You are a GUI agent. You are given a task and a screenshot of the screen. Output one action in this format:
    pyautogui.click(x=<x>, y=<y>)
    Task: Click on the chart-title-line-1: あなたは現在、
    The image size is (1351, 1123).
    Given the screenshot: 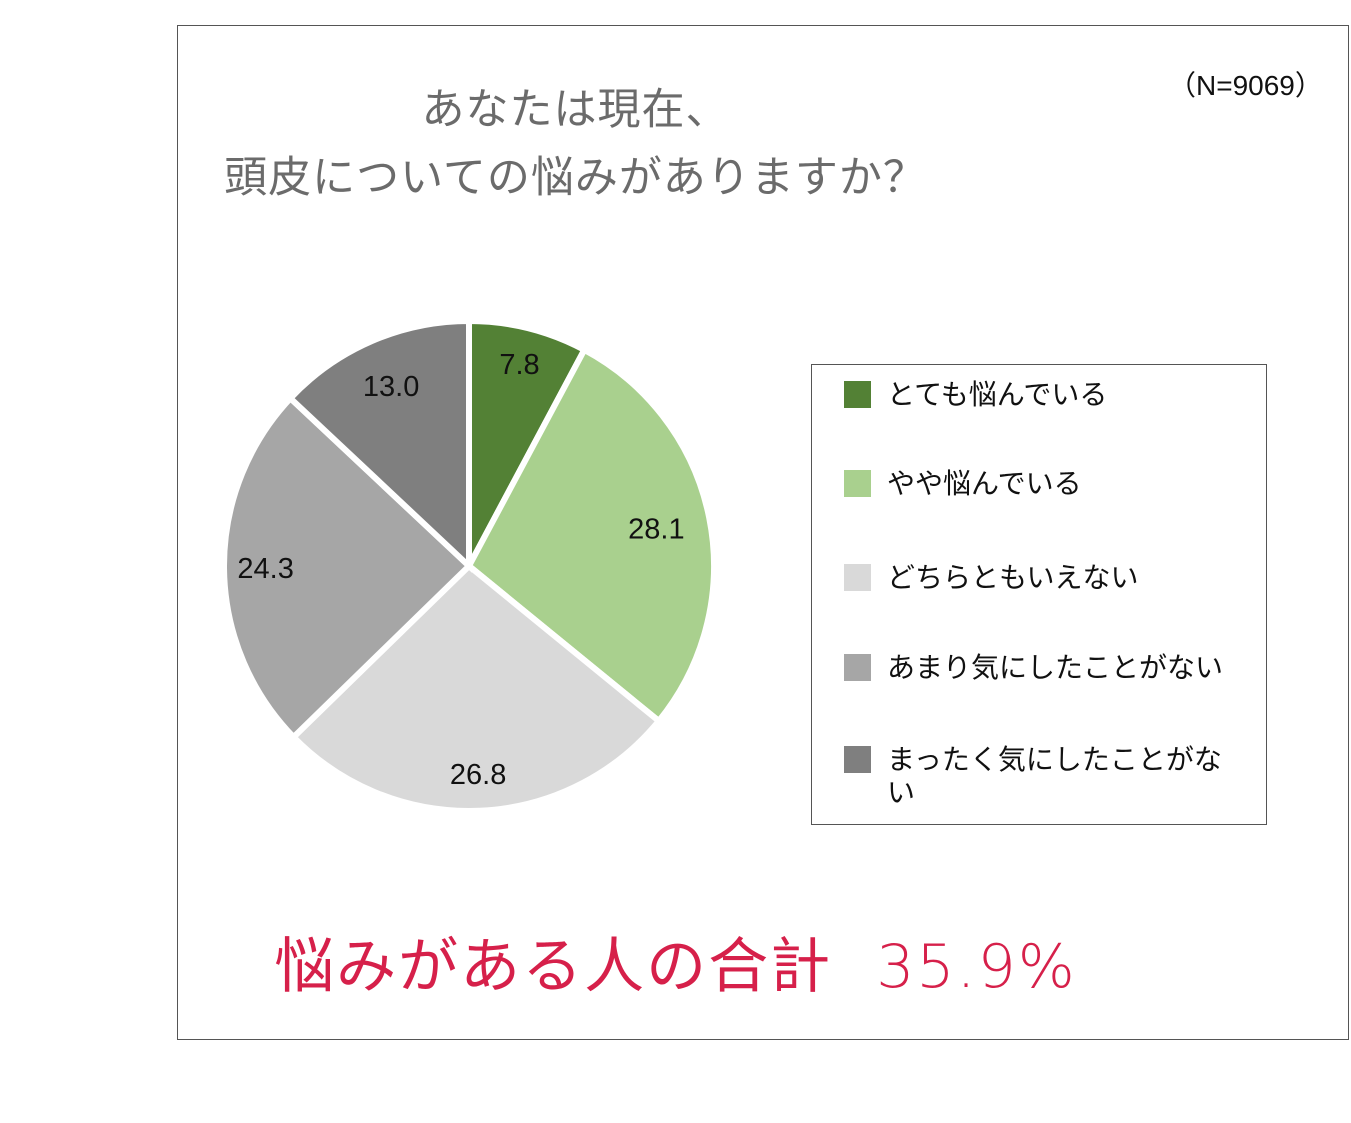 What is the action you would take?
    pyautogui.click(x=575, y=110)
    